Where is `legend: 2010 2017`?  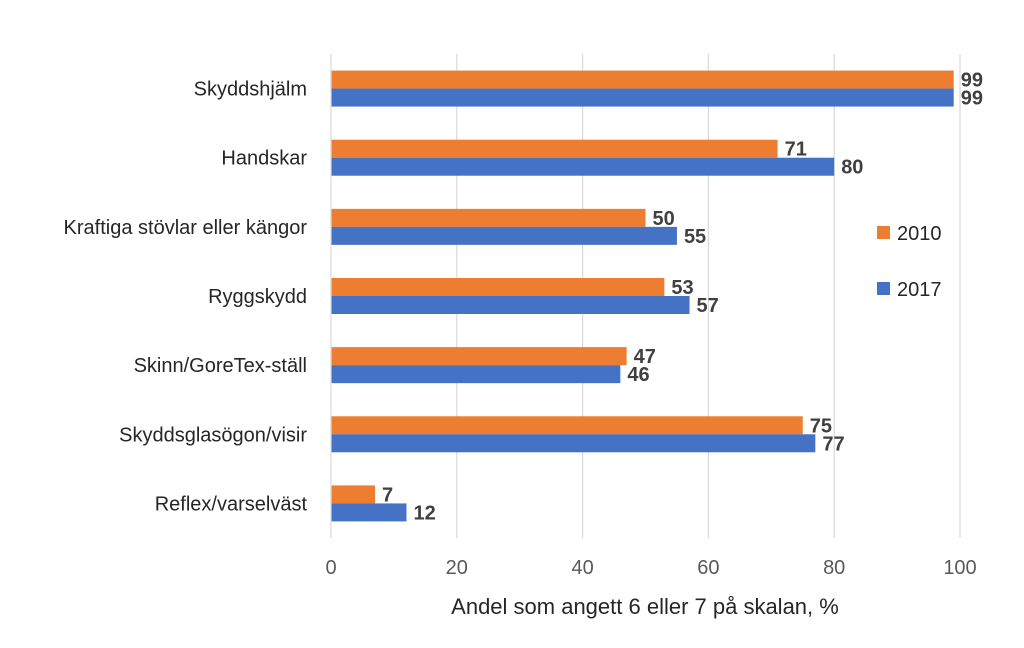 legend: 2010 2017 is located at coordinates (909, 262).